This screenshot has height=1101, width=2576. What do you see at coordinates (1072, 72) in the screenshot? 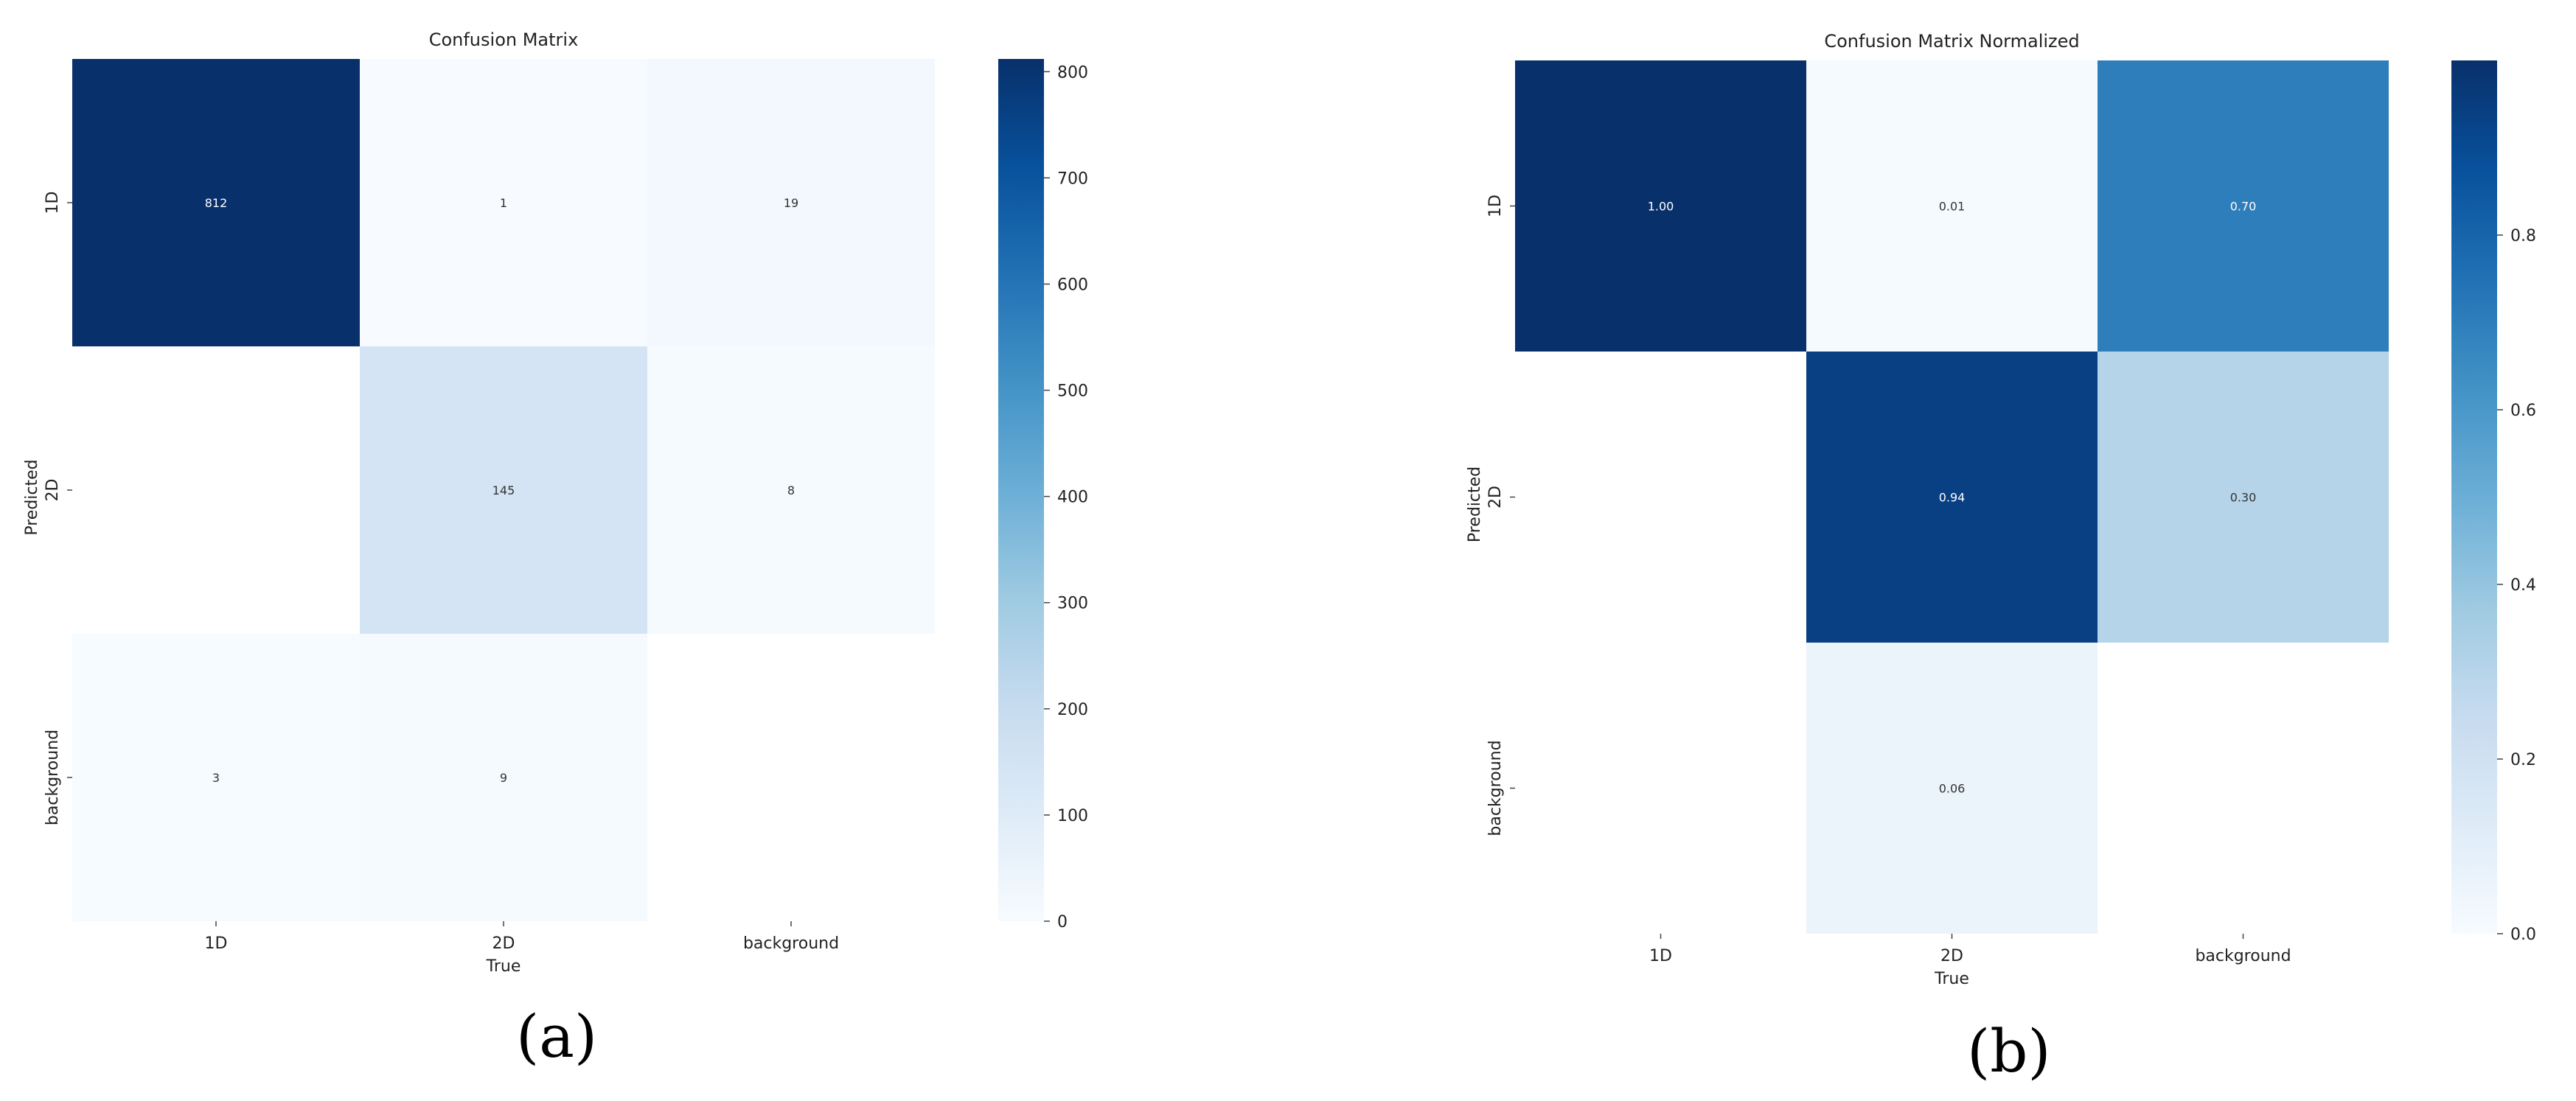
I see `colorbar-tick-label: 800` at bounding box center [1072, 72].